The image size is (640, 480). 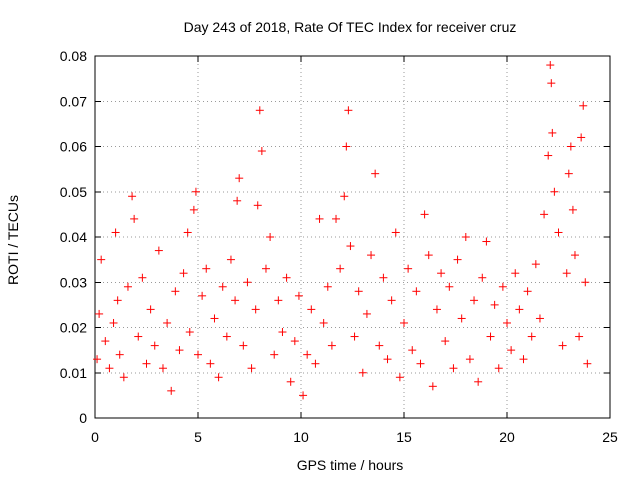 What do you see at coordinates (507, 437) in the screenshot?
I see `x-tick-label-4: 20` at bounding box center [507, 437].